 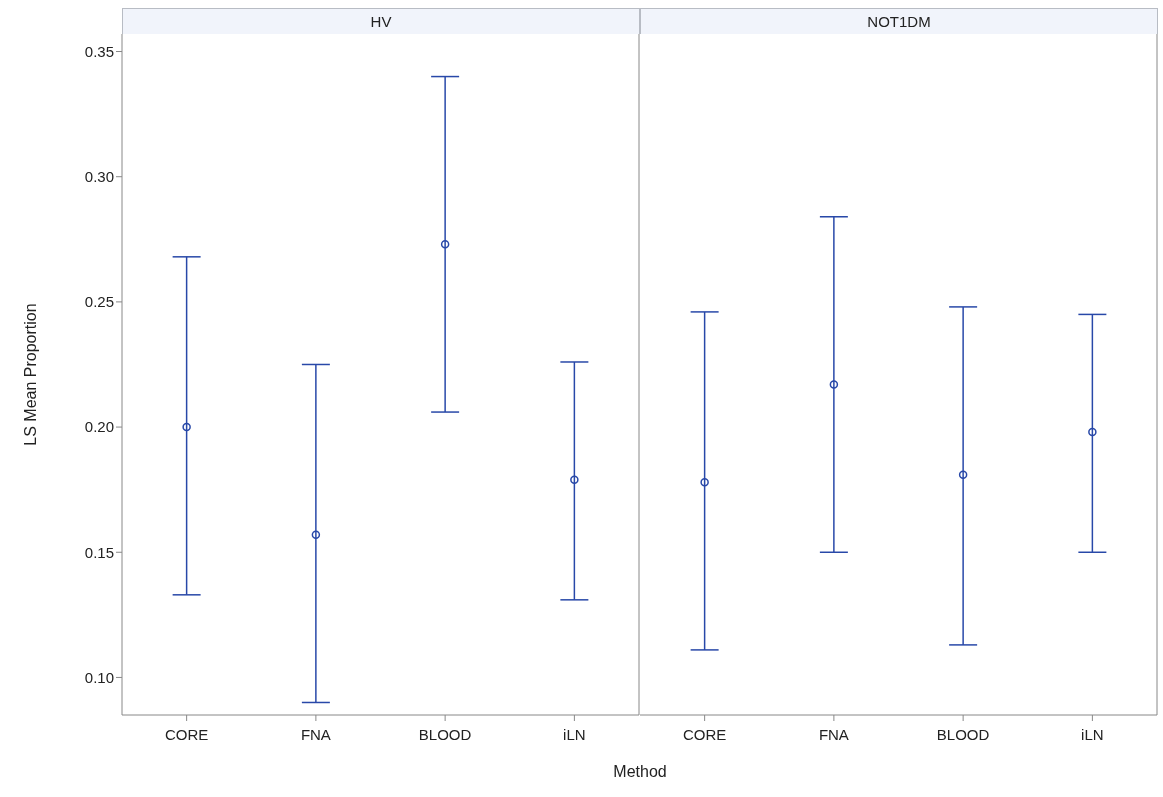 I want to click on y-tick-label: 0.20, so click(x=99, y=427).